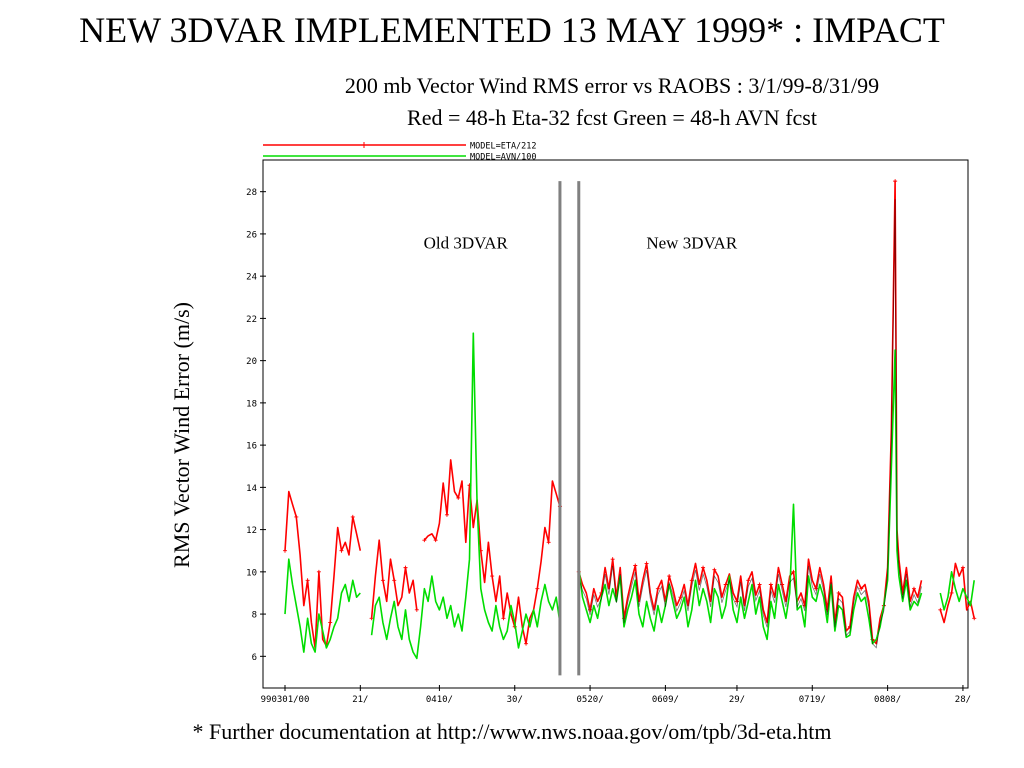  I want to click on y-tick-label: 14, so click(251, 489).